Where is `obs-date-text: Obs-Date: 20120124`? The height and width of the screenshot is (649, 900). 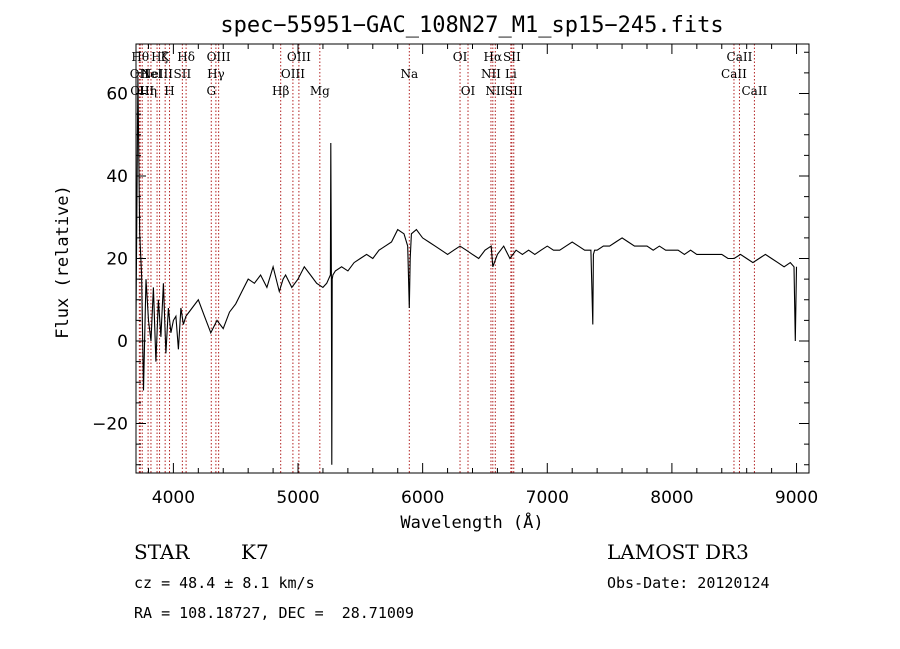 obs-date-text: Obs-Date: 20120124 is located at coordinates (688, 583).